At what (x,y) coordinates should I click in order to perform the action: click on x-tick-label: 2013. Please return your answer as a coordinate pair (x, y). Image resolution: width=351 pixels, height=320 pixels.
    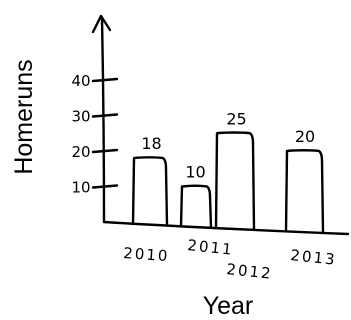
    Looking at the image, I should click on (314, 257).